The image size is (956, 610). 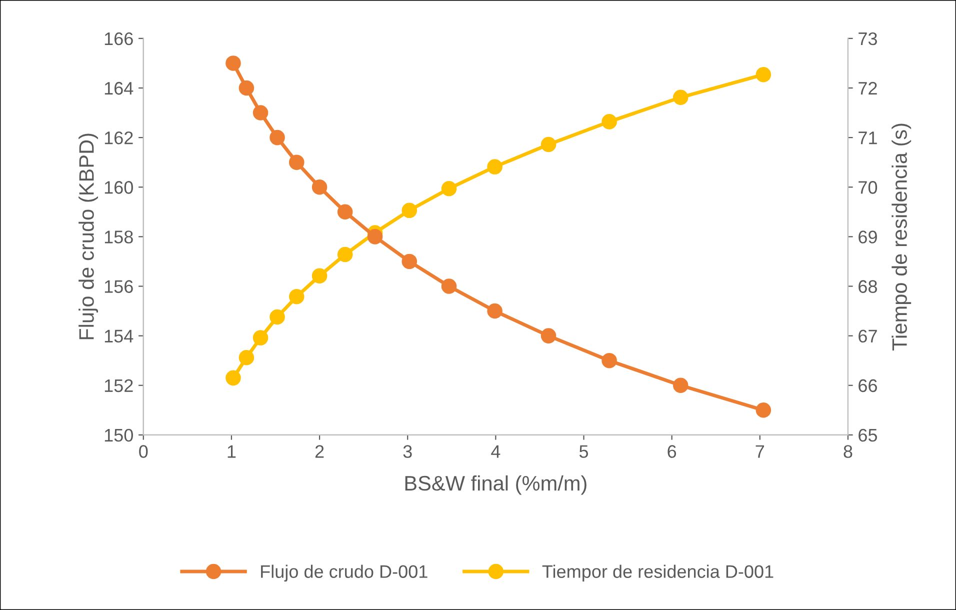 What do you see at coordinates (495, 451) in the screenshot?
I see `x-tick-label: 4` at bounding box center [495, 451].